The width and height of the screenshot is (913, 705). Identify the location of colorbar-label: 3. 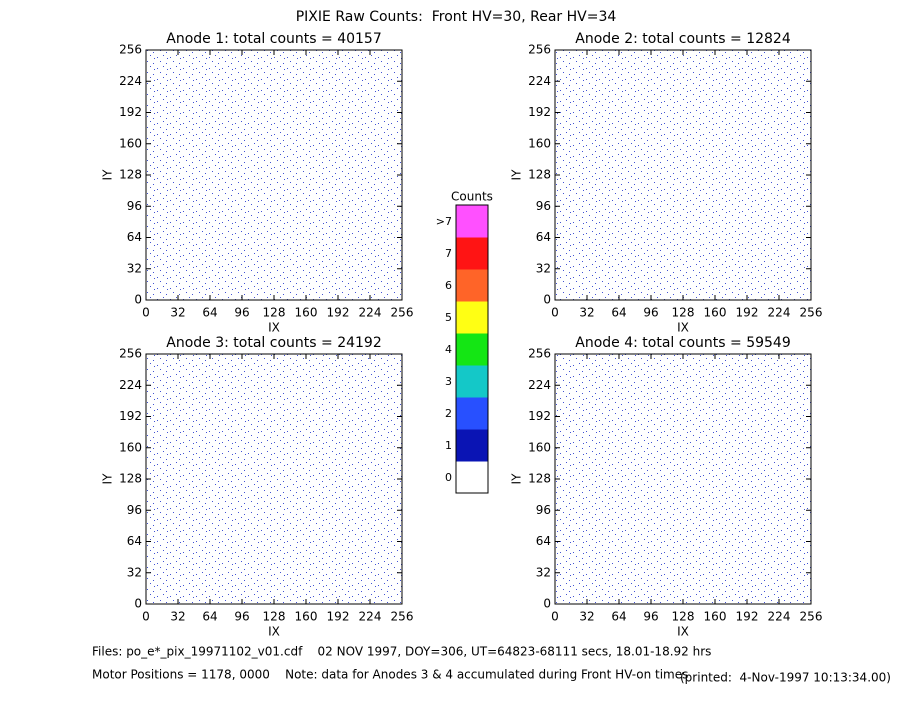
(448, 381).